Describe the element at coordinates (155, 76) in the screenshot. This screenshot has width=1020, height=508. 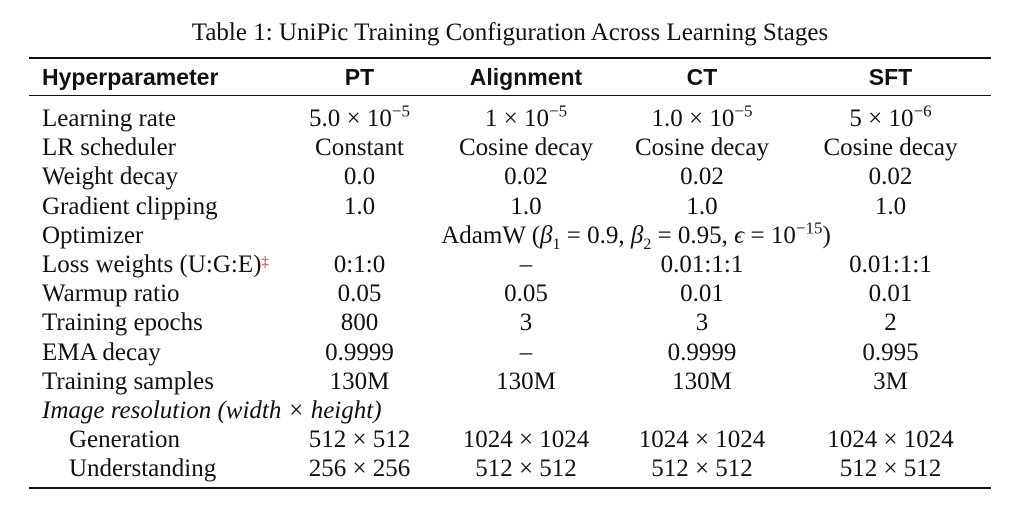
I see `header-hyperparameter: Hyperparameter` at that location.